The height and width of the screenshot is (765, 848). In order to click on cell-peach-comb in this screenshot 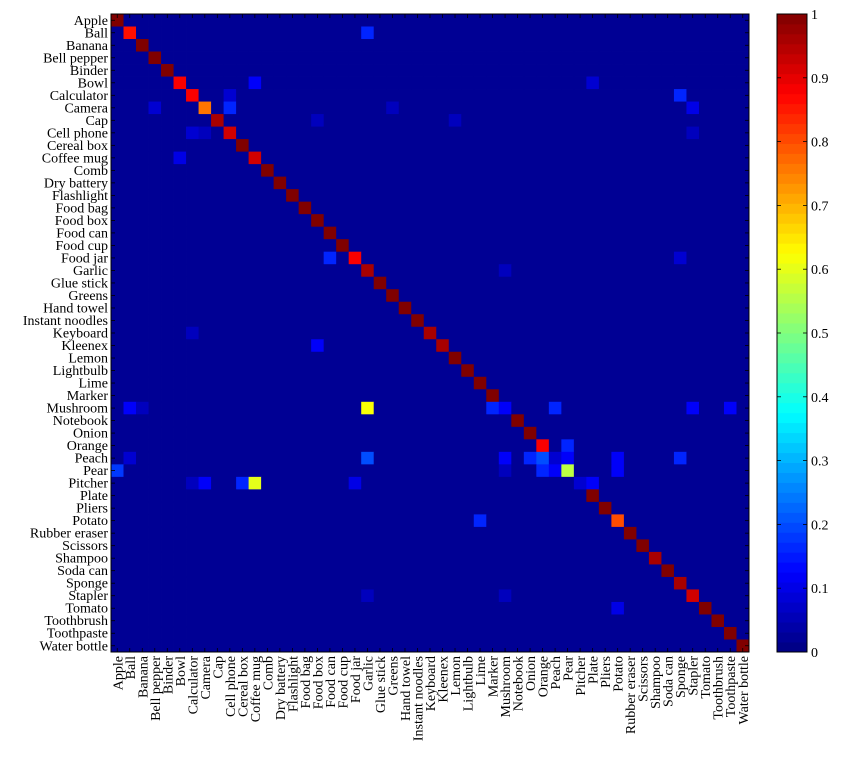, I will do `click(268, 458)`.